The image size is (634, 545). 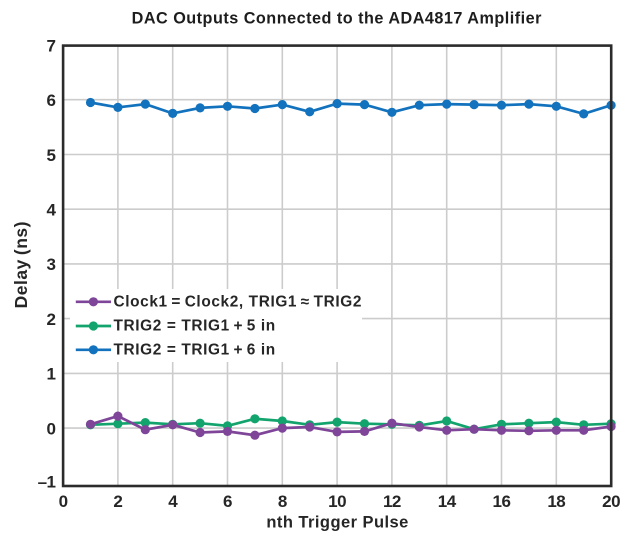 I want to click on svg-text: 8, so click(x=282, y=501).